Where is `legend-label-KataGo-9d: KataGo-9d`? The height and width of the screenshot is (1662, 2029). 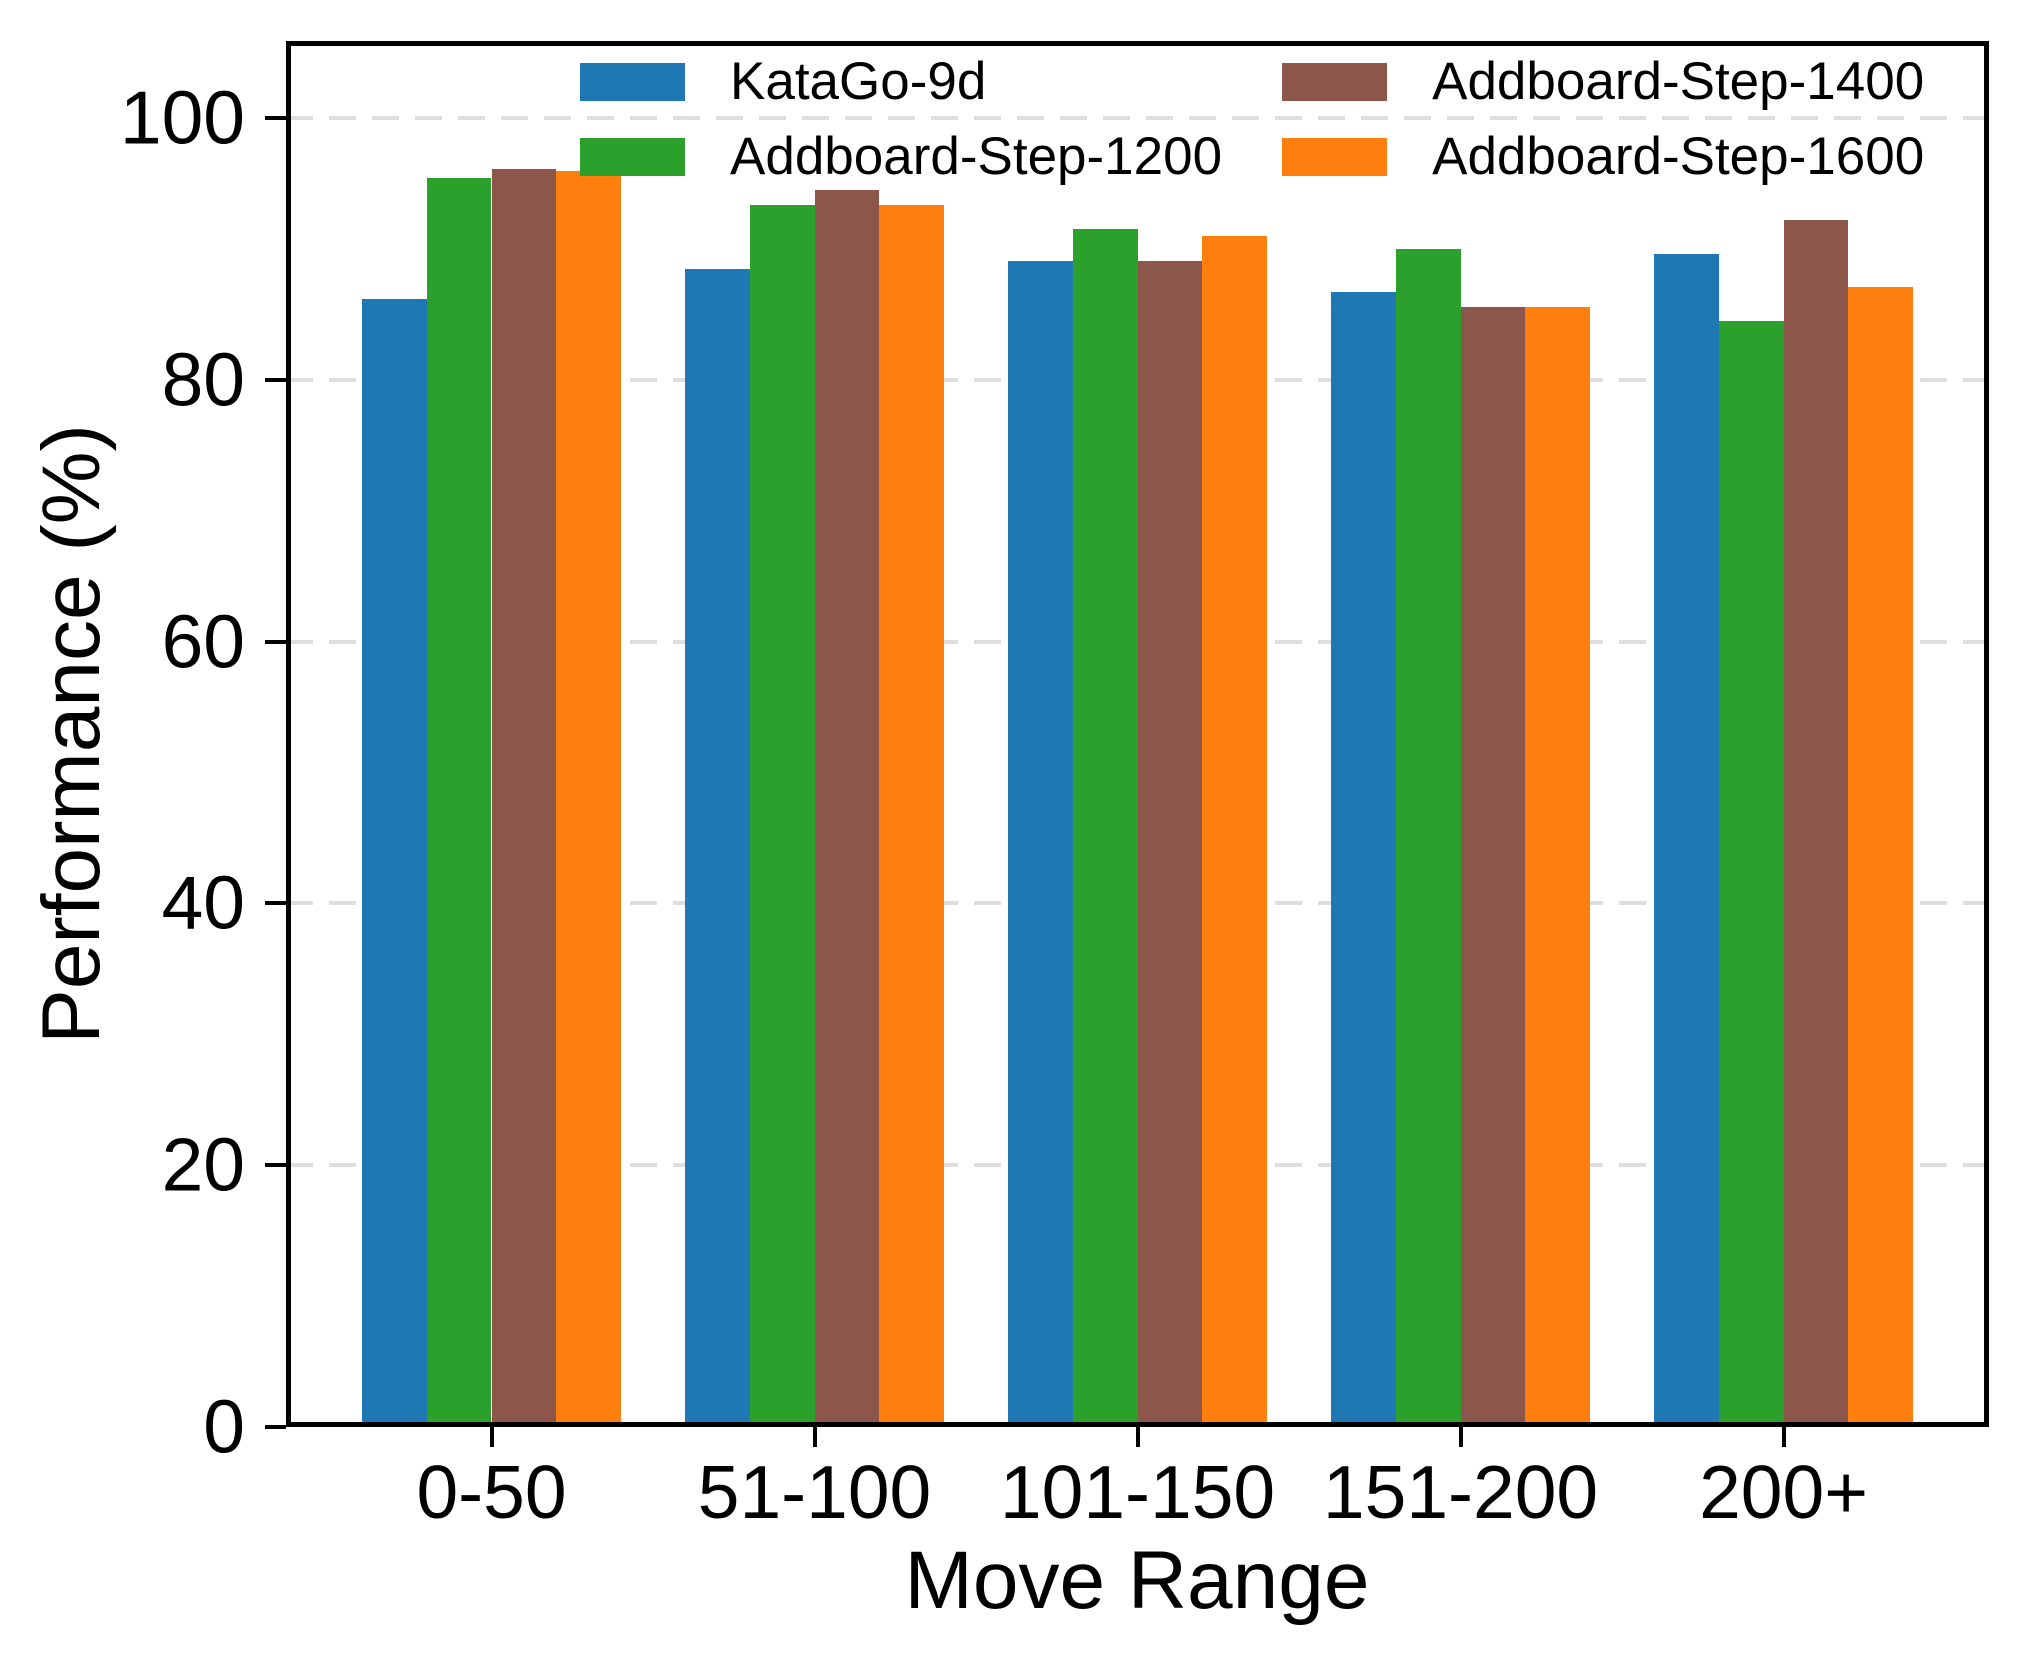 legend-label-KataGo-9d: KataGo-9d is located at coordinates (858, 81).